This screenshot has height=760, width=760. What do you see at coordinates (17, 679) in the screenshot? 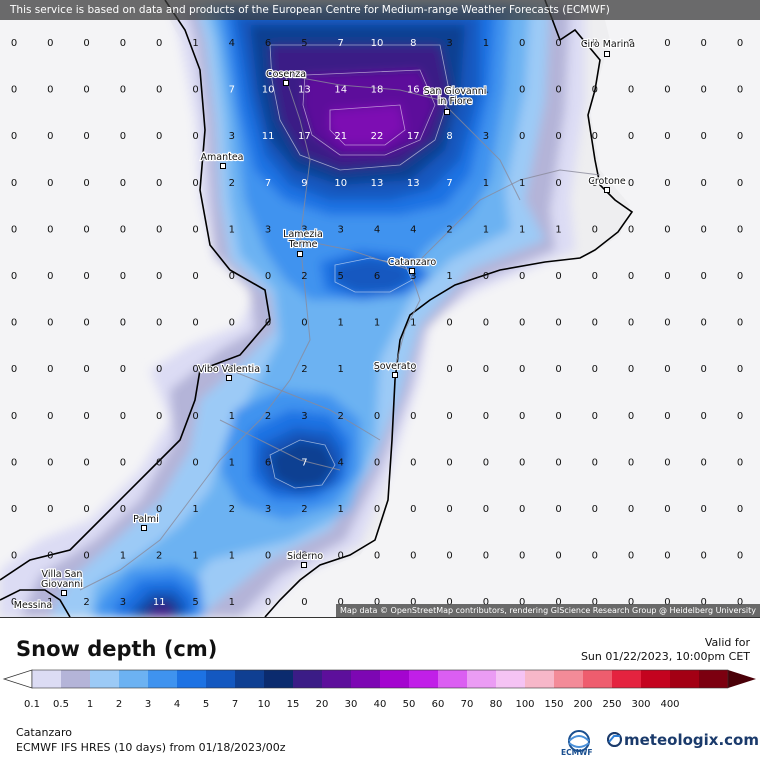
I see `colorbar-min-arrow` at bounding box center [17, 679].